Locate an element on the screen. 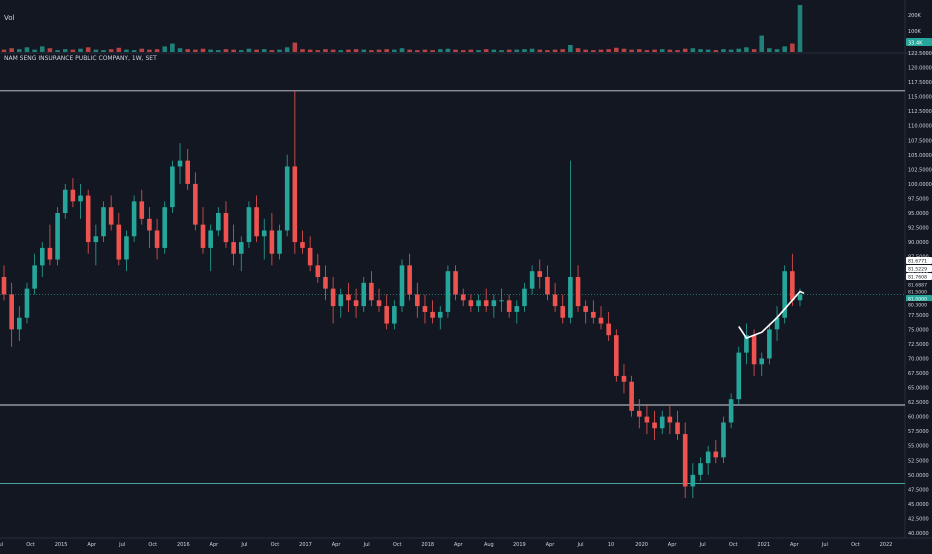 This screenshot has width=932, height=554. price-axis-tick-label: 92.5000 is located at coordinates (918, 229).